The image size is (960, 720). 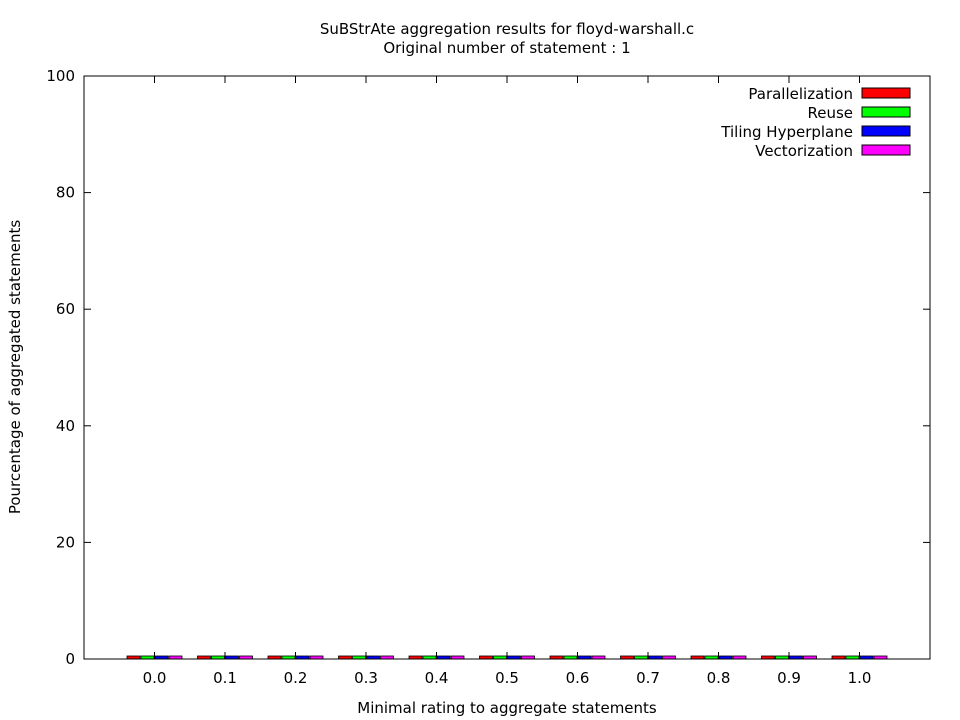 I want to click on chart-subtitle: Original number of statement : 1, so click(x=506, y=48).